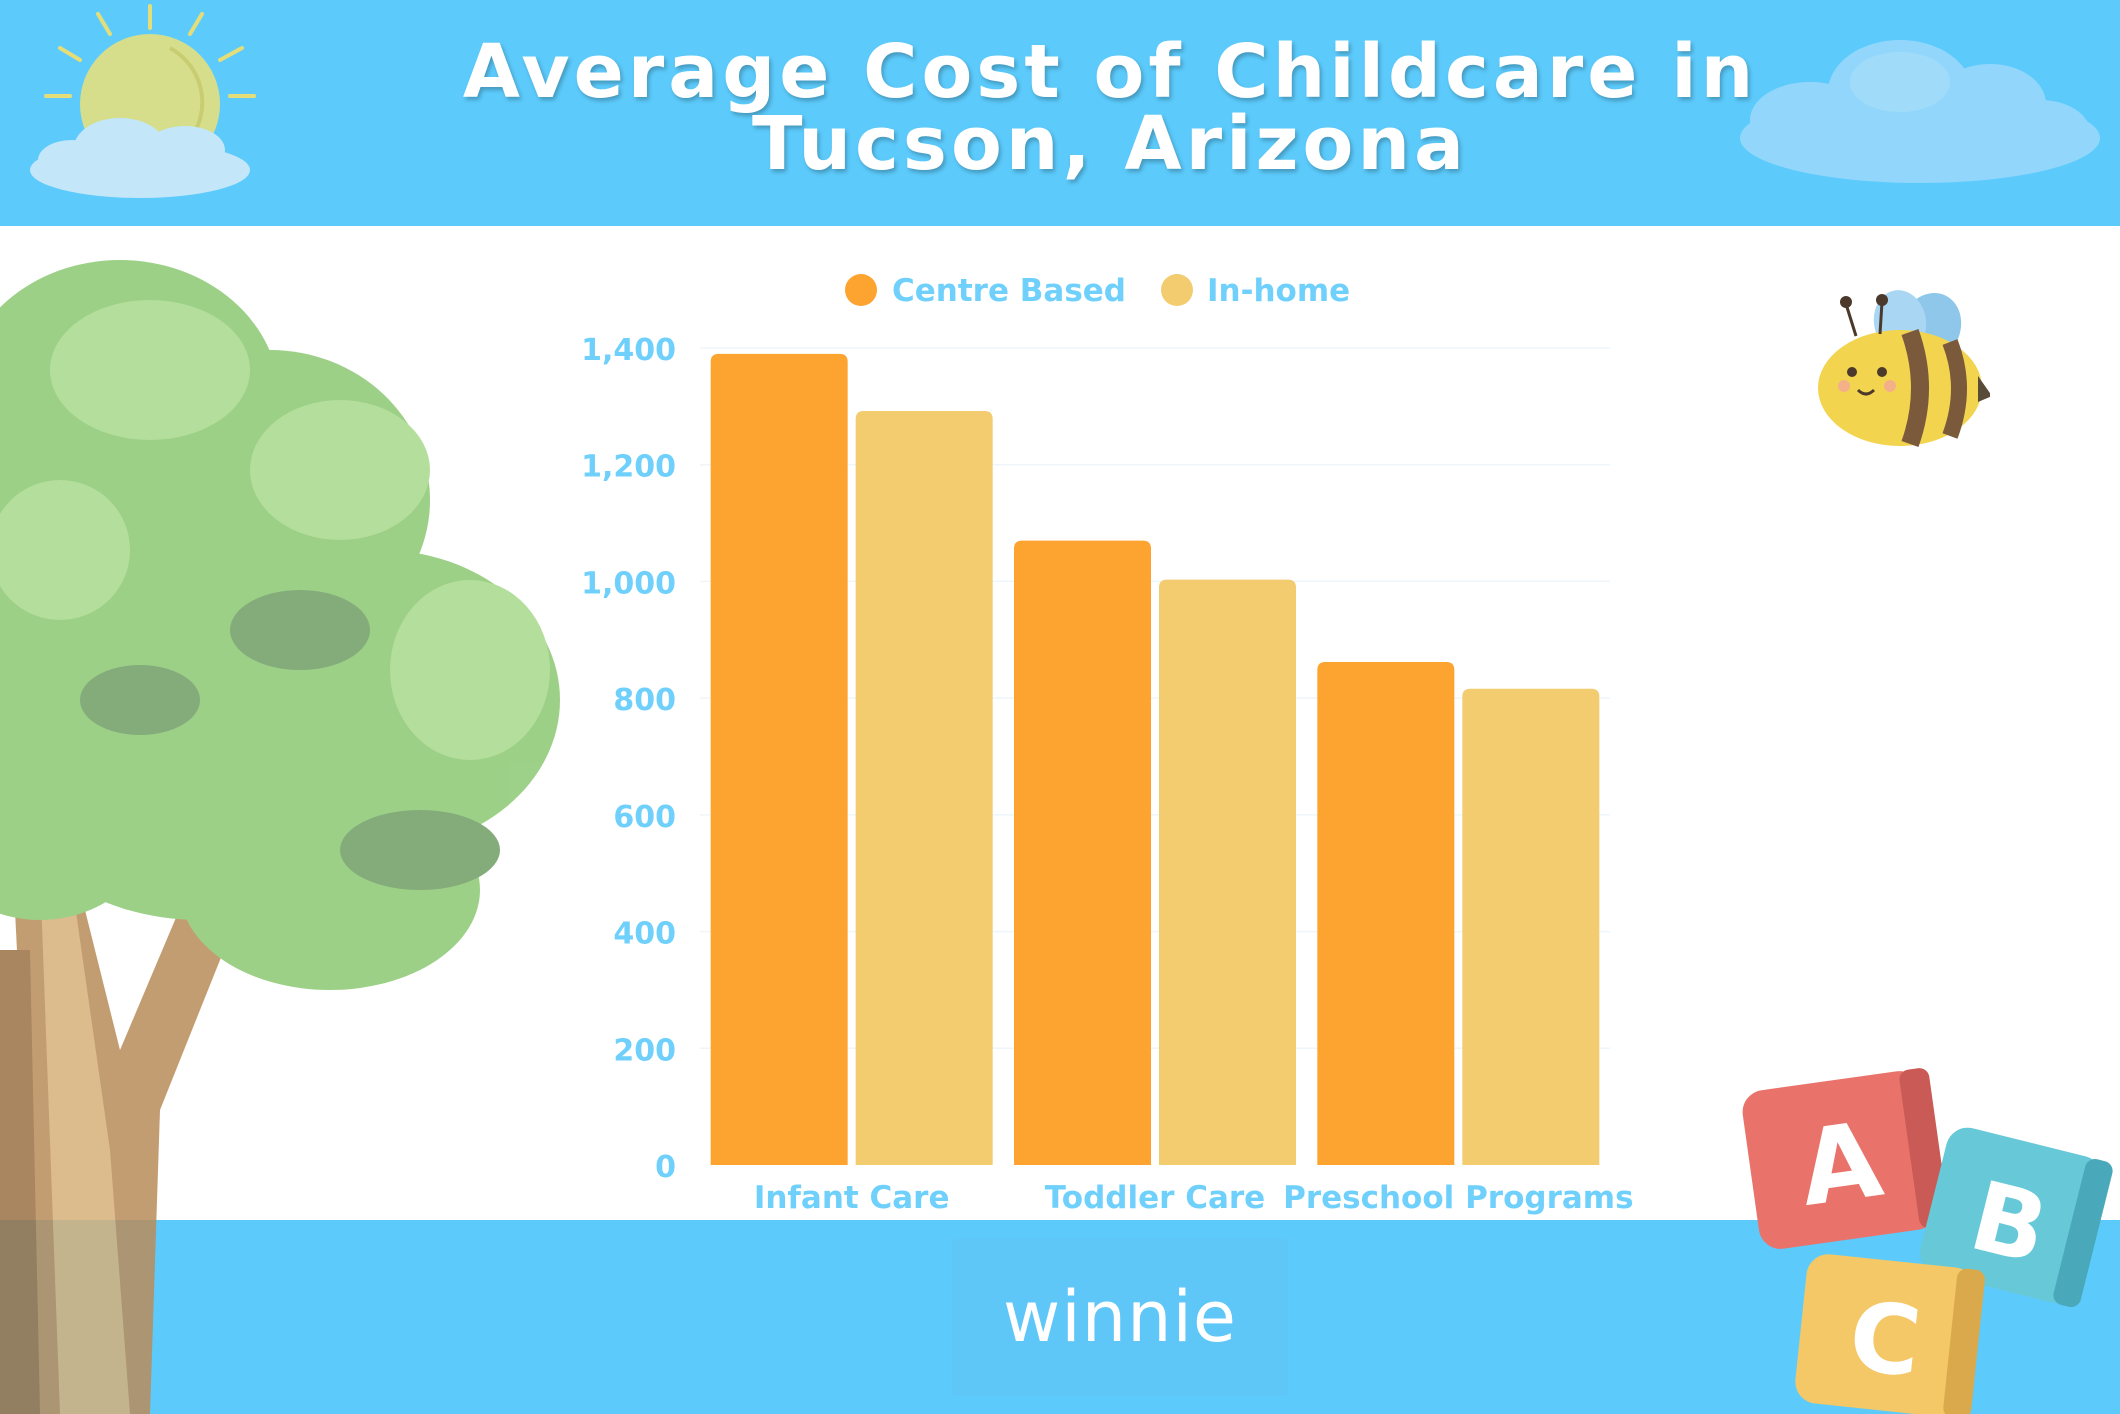 This screenshot has height=1414, width=2120. Describe the element at coordinates (1458, 1198) in the screenshot. I see `x-category-label: Preschool Programs` at that location.